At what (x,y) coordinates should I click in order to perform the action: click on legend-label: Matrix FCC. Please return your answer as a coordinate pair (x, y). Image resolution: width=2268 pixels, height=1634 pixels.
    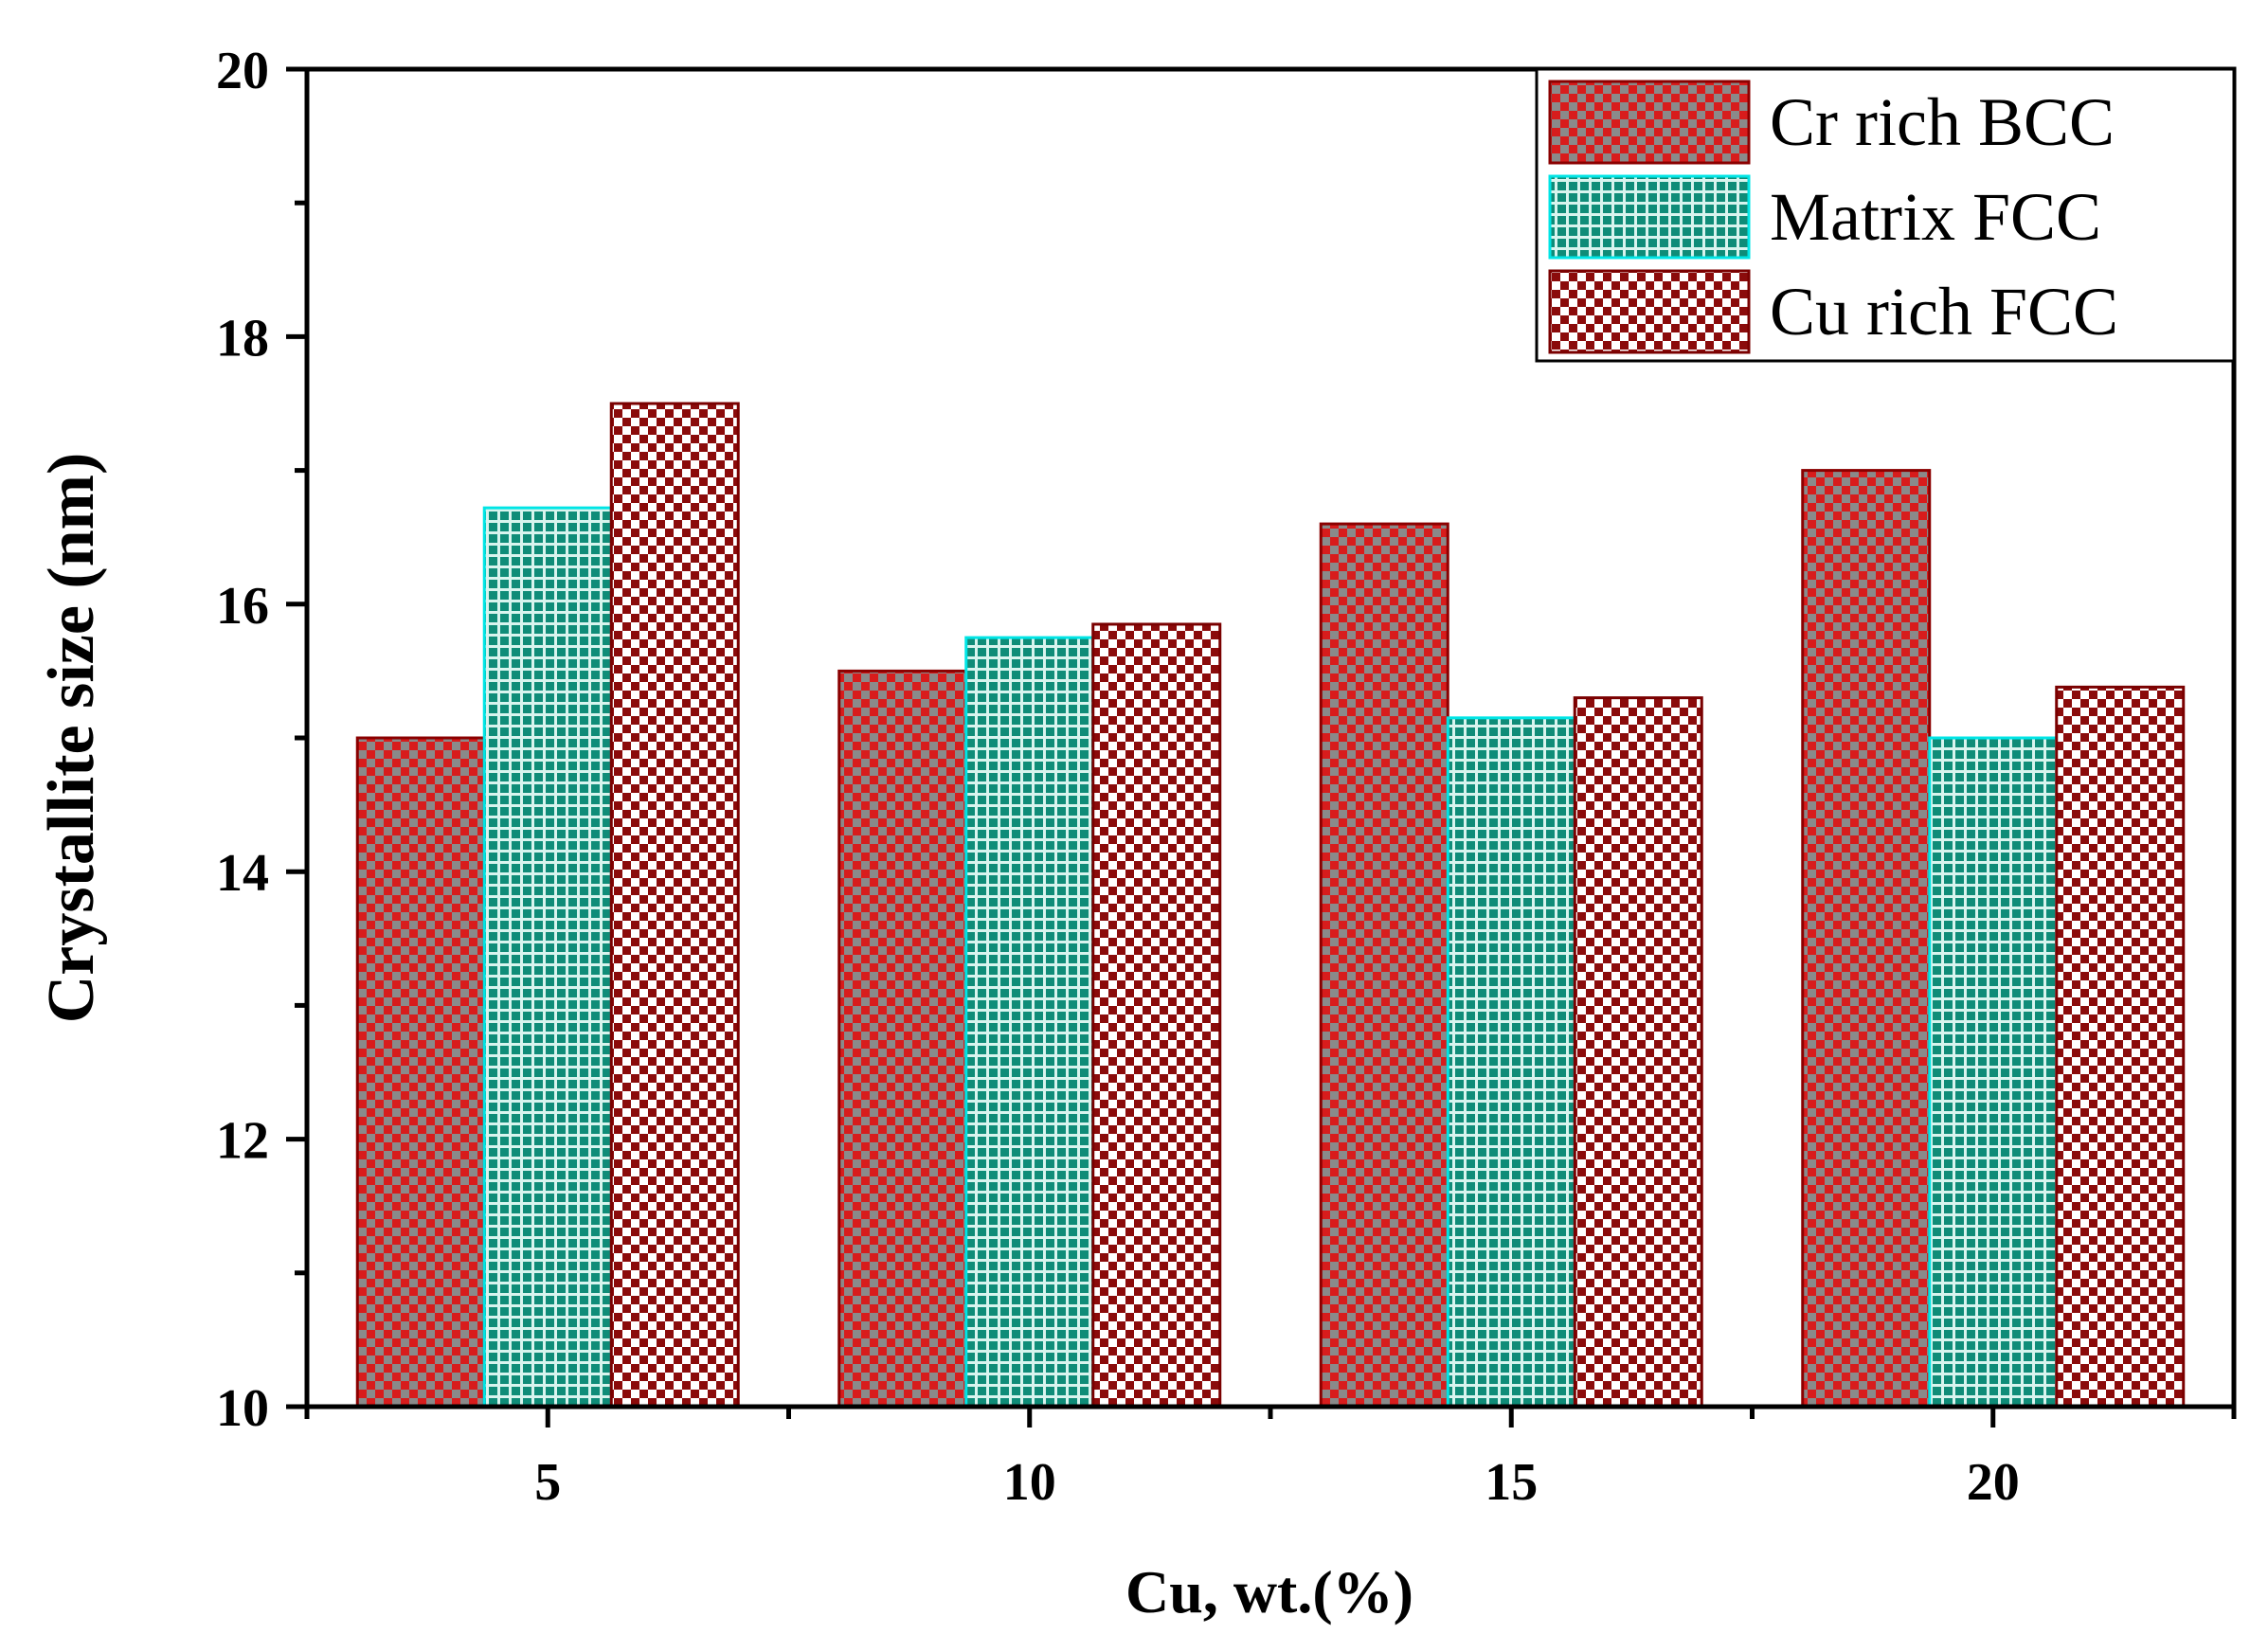
    Looking at the image, I should click on (1935, 217).